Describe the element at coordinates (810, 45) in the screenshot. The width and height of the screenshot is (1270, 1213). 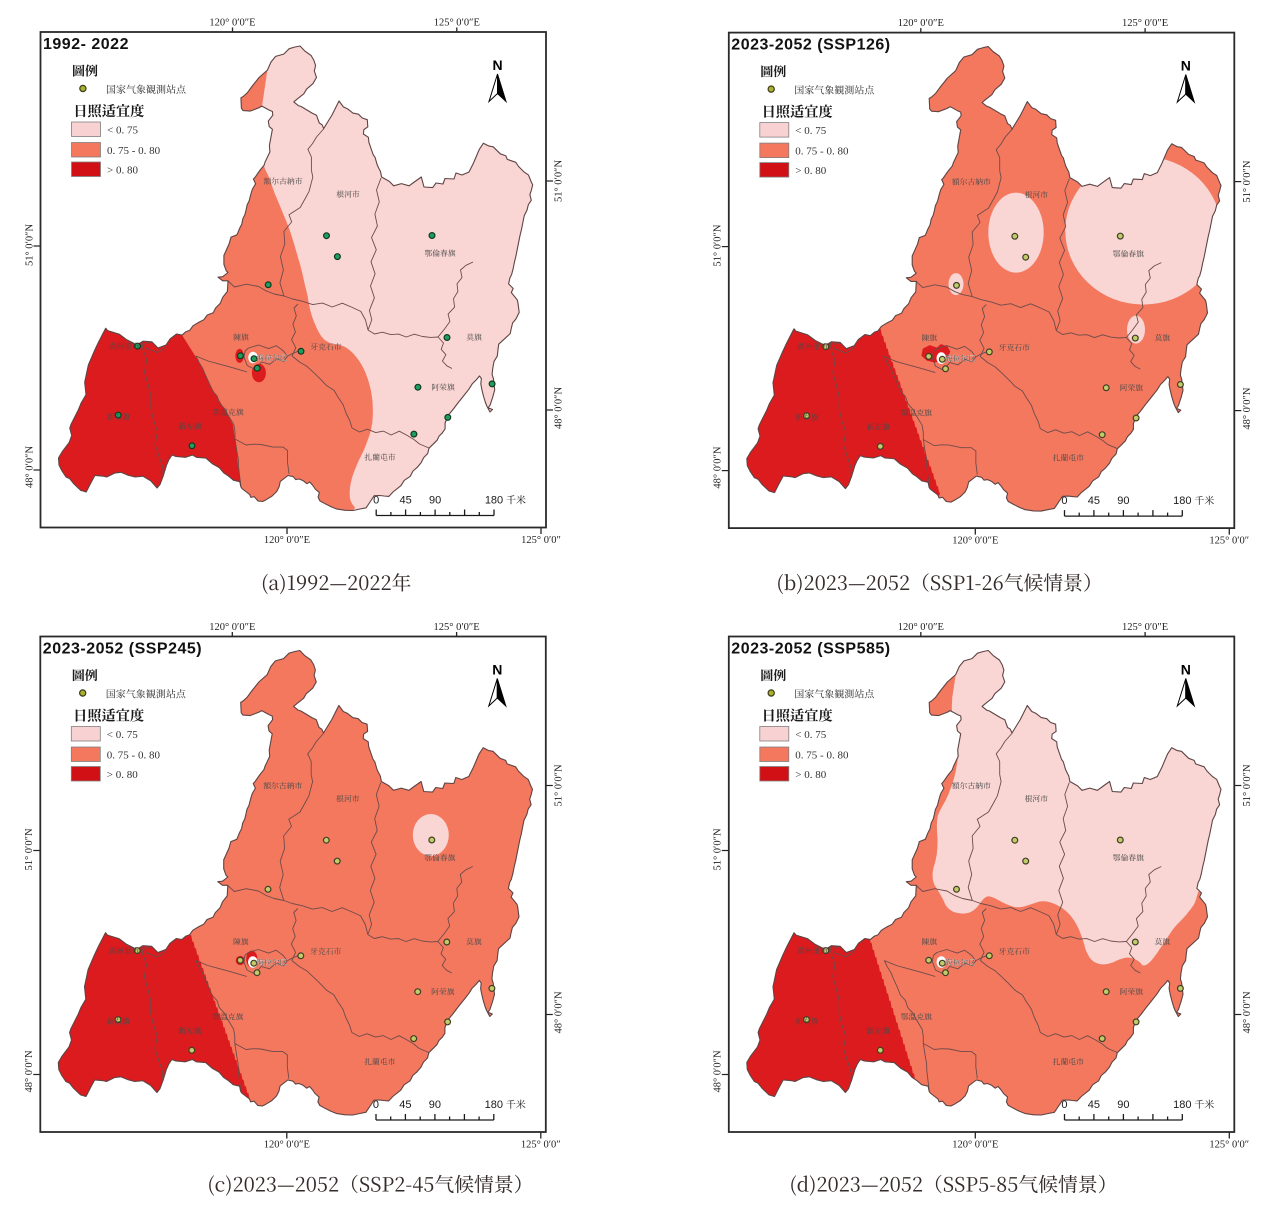
I see `svg-text: 2023-2052 (SSP126)` at that location.